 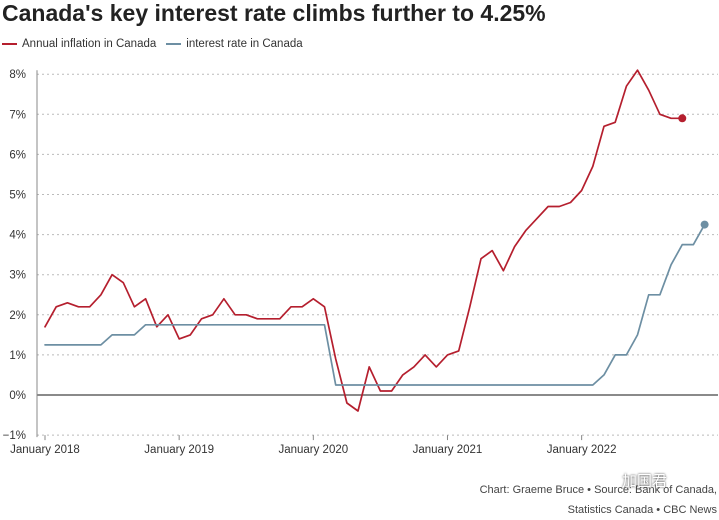 What do you see at coordinates (14, 255) in the screenshot?
I see `y-axis-ticks: 8% 7% 6% 5% 4% 3% 2% 1% 0% −1%` at bounding box center [14, 255].